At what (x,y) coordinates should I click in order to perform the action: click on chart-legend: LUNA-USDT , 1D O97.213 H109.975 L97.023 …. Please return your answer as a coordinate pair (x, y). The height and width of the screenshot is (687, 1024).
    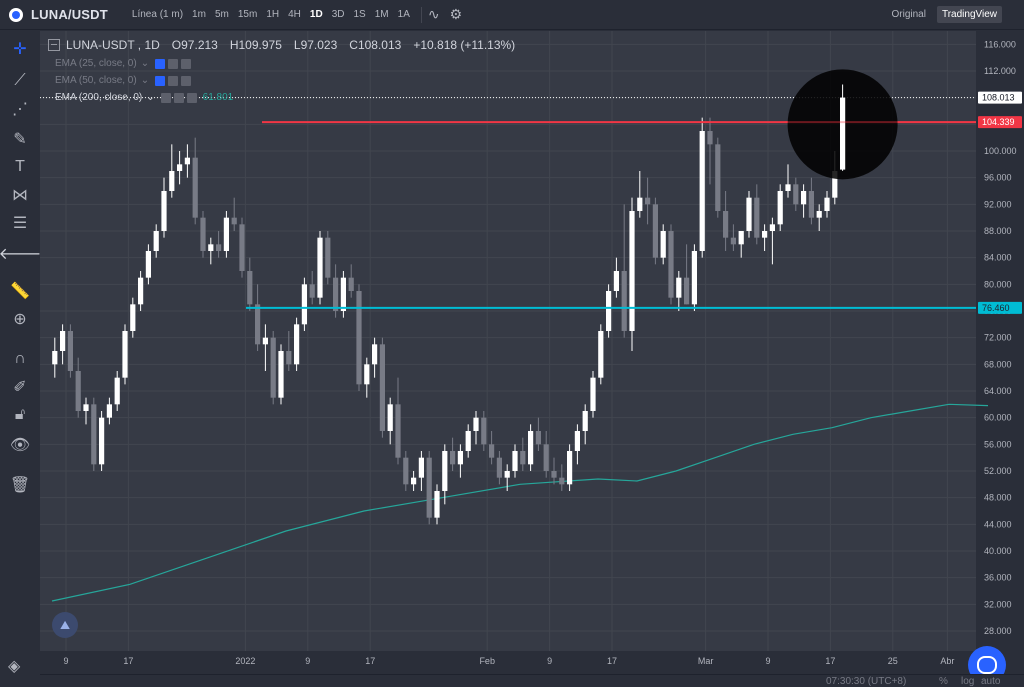
    Looking at the image, I should click on (281, 70).